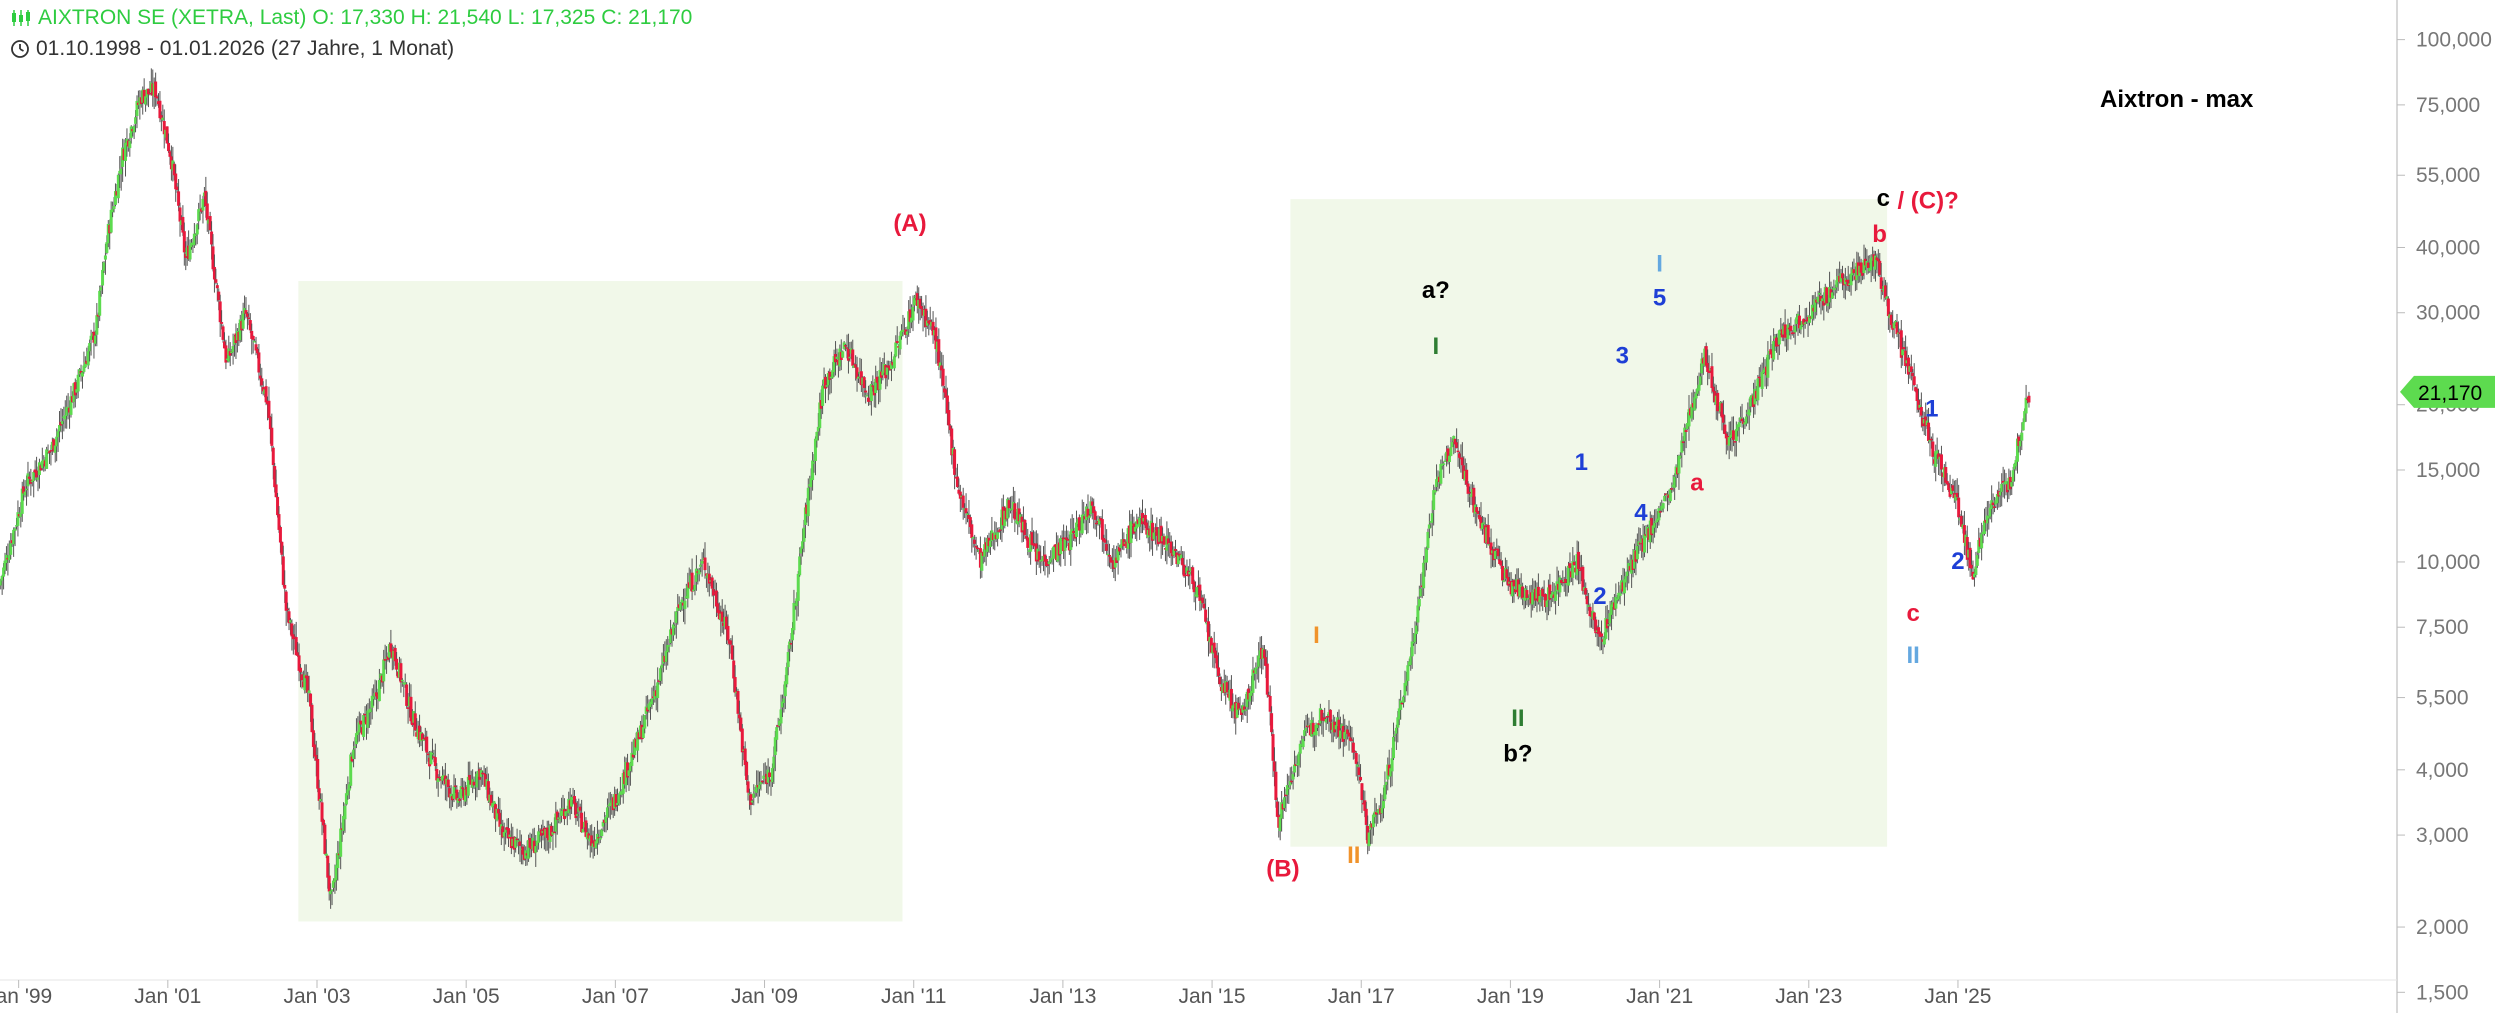  What do you see at coordinates (456, 17) in the screenshot?
I see `high-value: H: 21,540` at bounding box center [456, 17].